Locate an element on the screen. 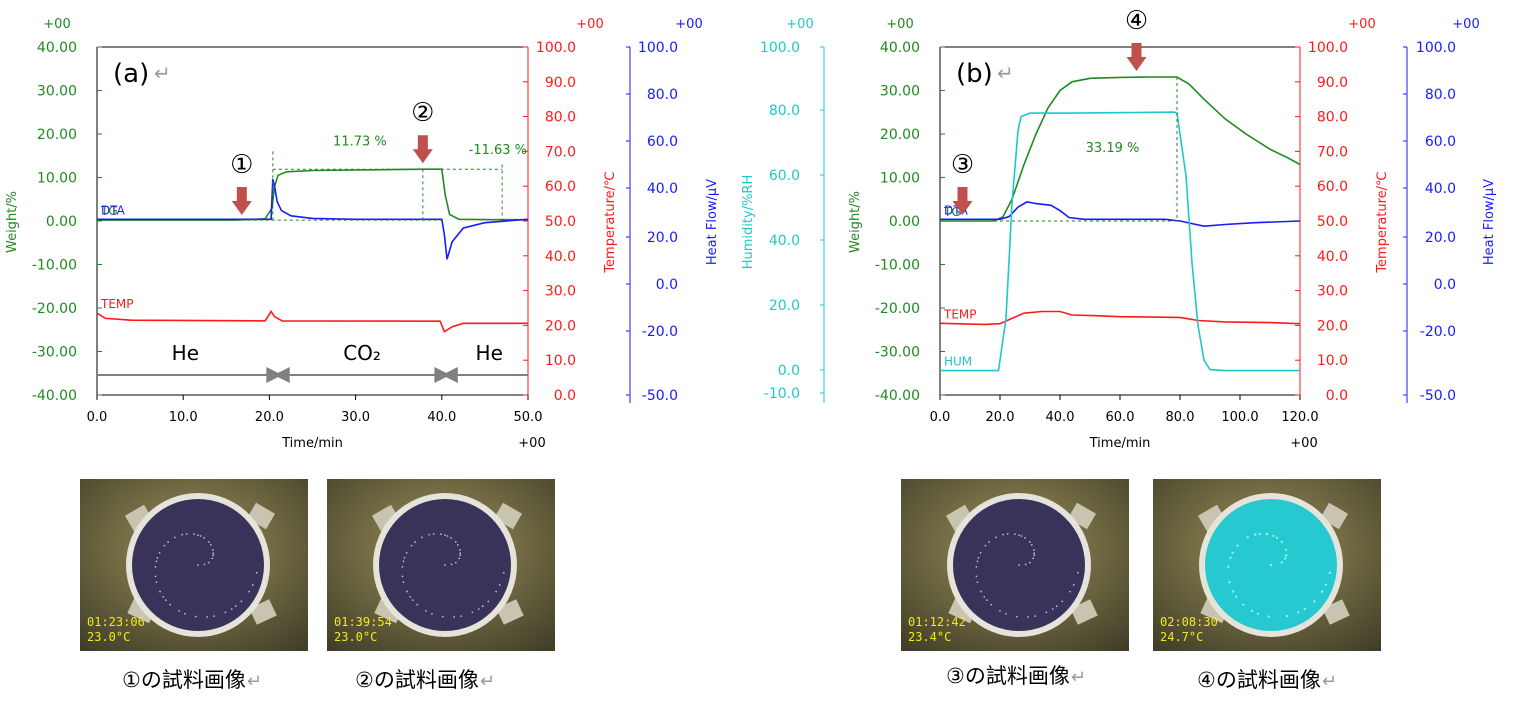 The height and width of the screenshot is (713, 1523). heat-flow-tick-label: 0.0 is located at coordinates (667, 285).